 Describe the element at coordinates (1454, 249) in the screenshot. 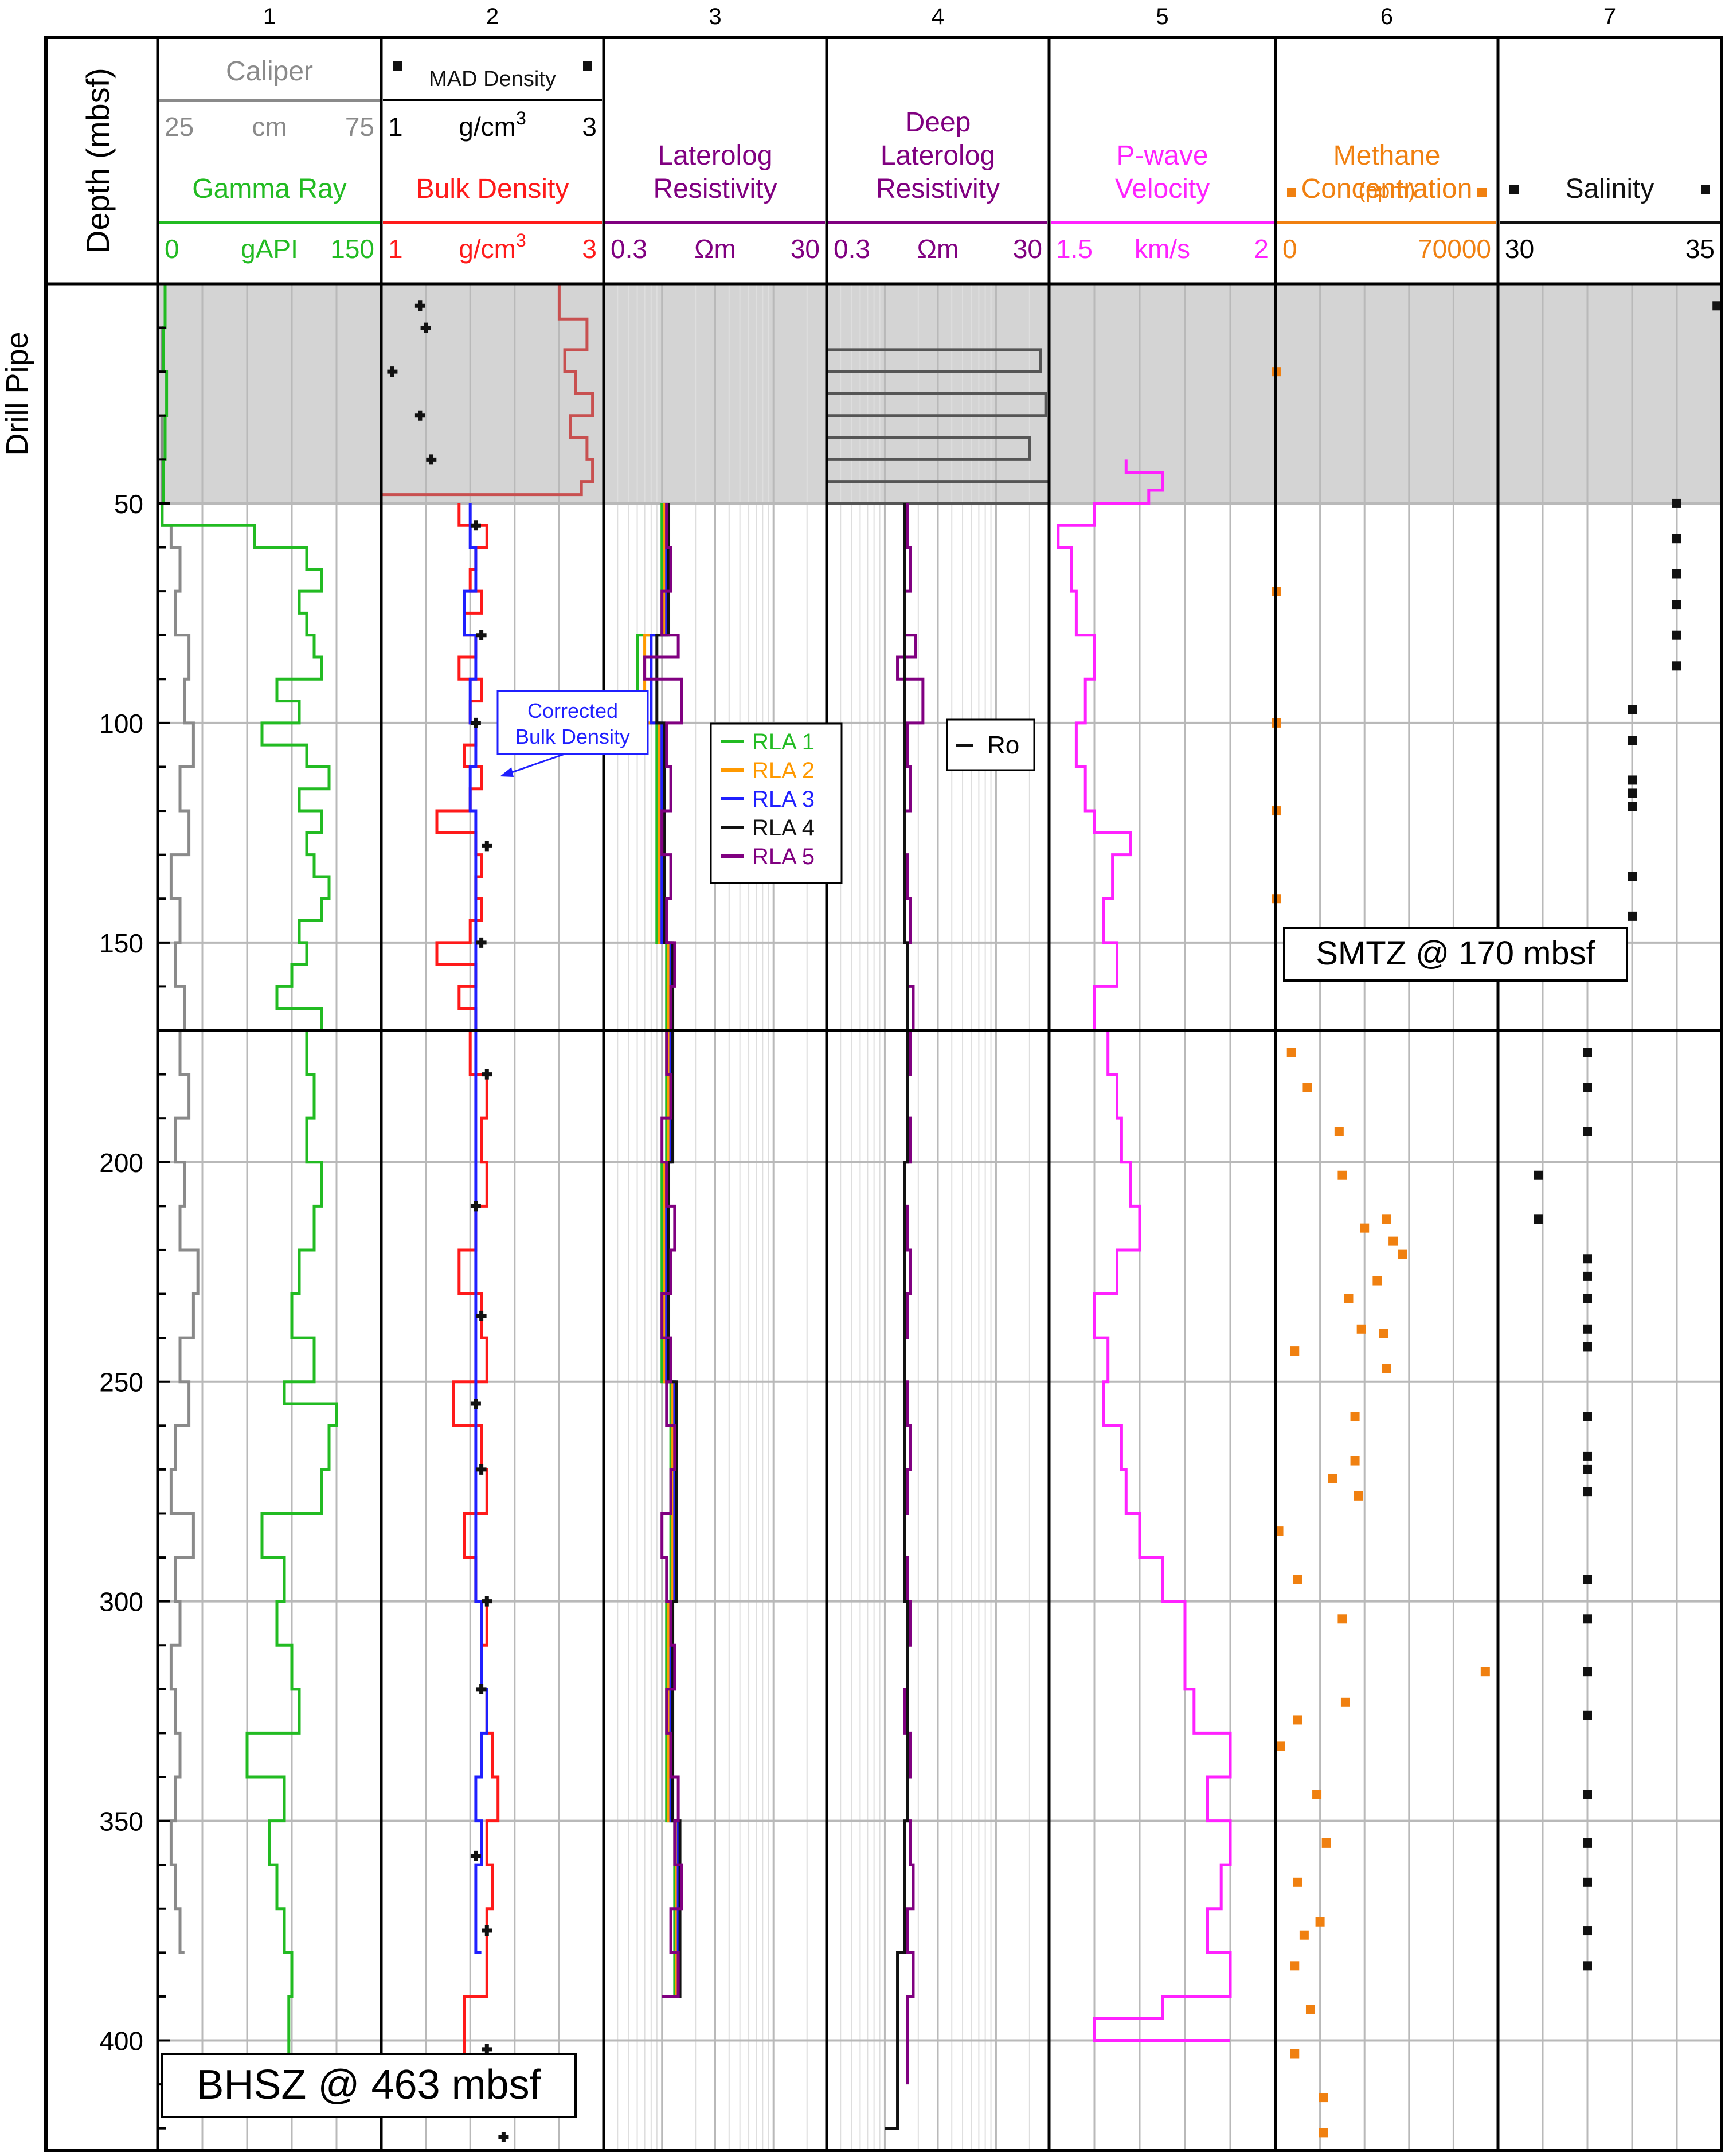

I see `scale-max: 70000` at that location.